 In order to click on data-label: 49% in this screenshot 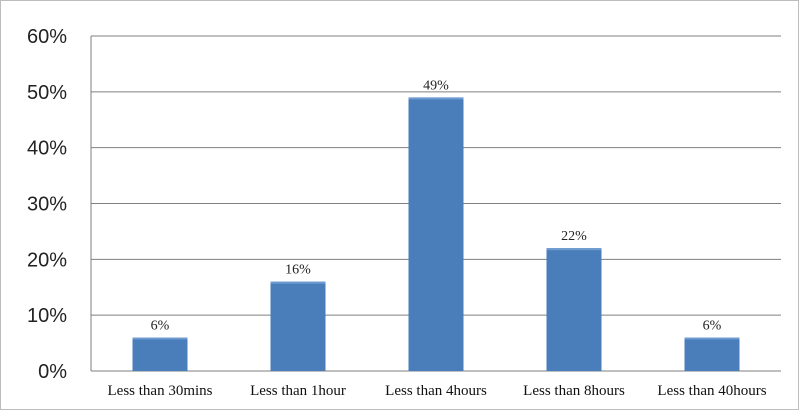, I will do `click(436, 85)`.